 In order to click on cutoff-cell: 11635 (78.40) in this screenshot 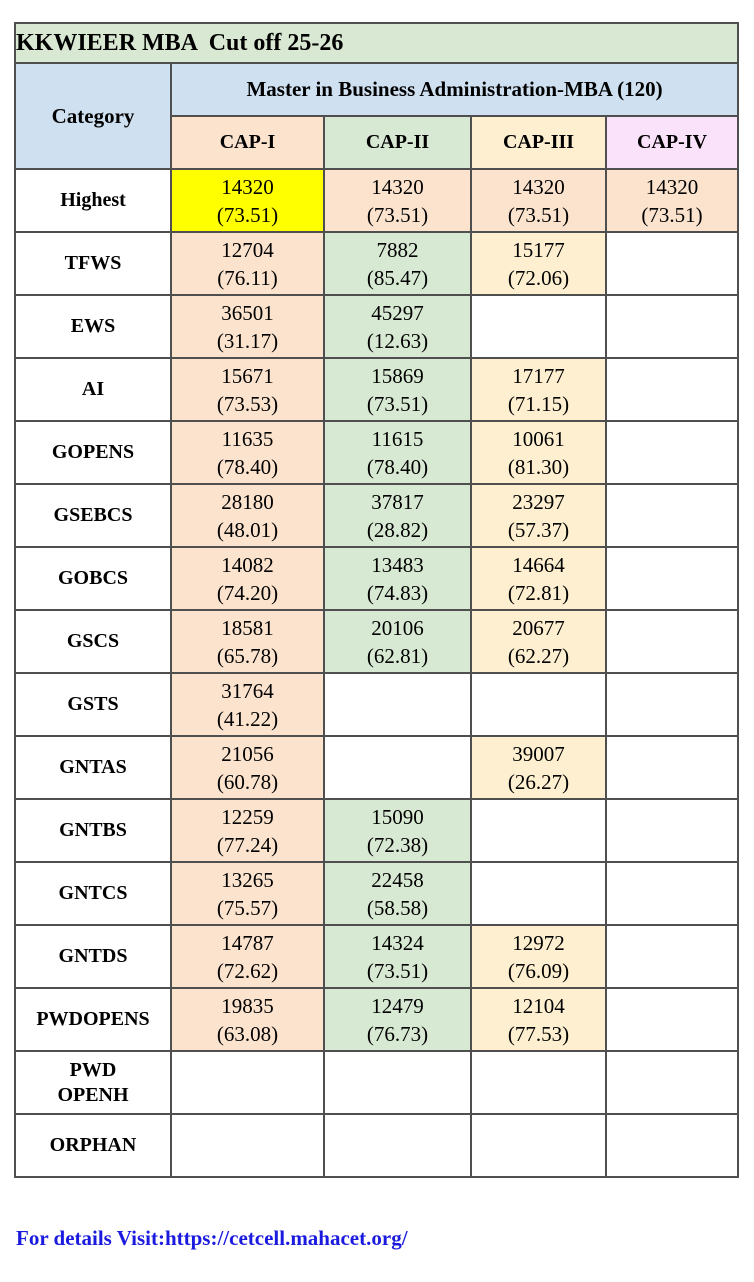, I will do `click(247, 452)`.